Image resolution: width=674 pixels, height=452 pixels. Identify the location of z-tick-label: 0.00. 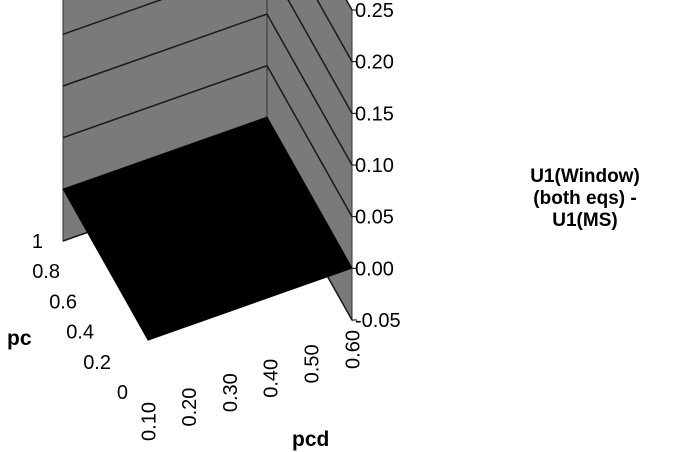
(374, 269).